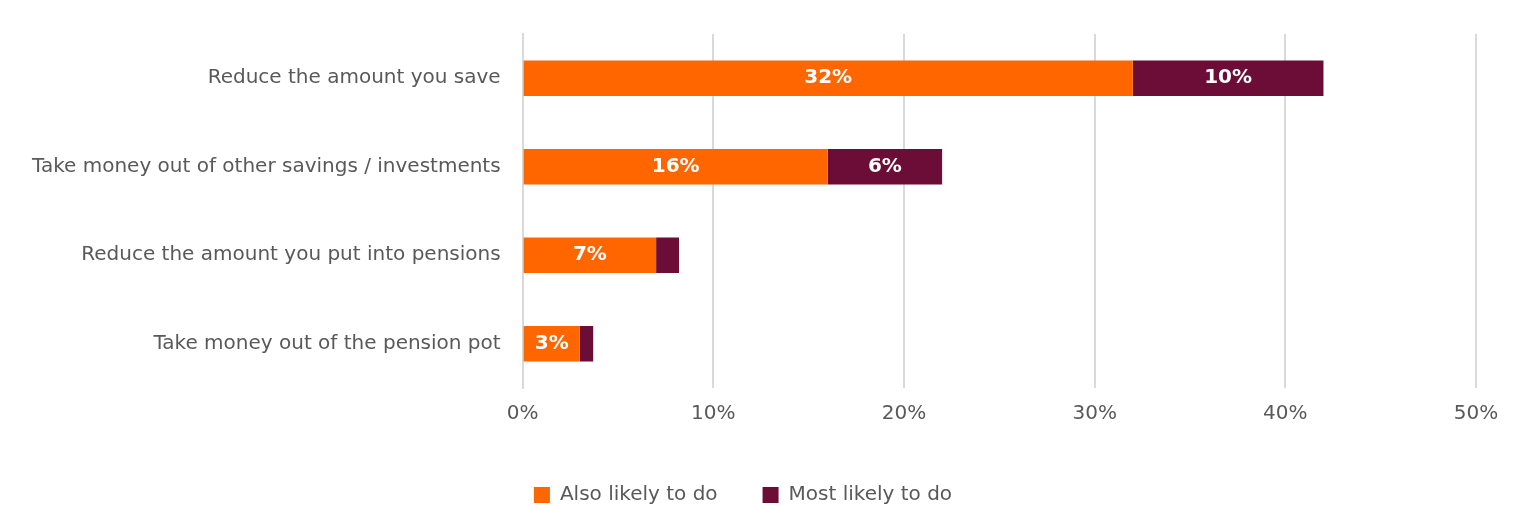 Image resolution: width=1526 pixels, height=515 pixels. Describe the element at coordinates (354, 76) in the screenshot. I see `y-tick-label: Reduce the amount you save` at that location.